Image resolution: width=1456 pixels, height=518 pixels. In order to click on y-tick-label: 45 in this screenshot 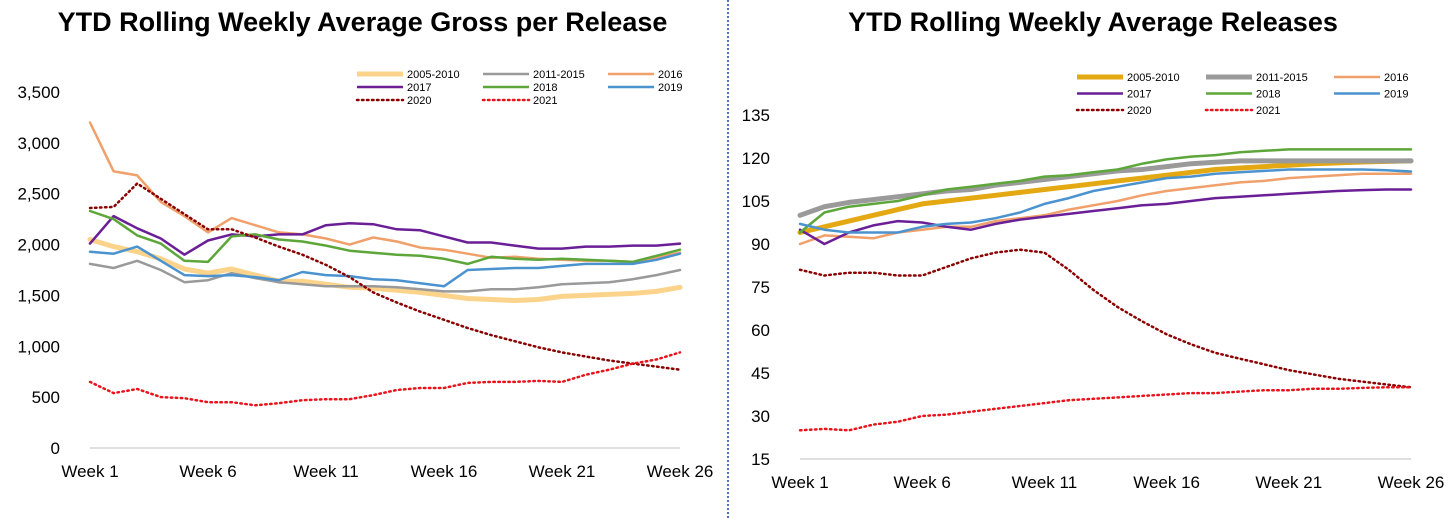, I will do `click(760, 373)`.